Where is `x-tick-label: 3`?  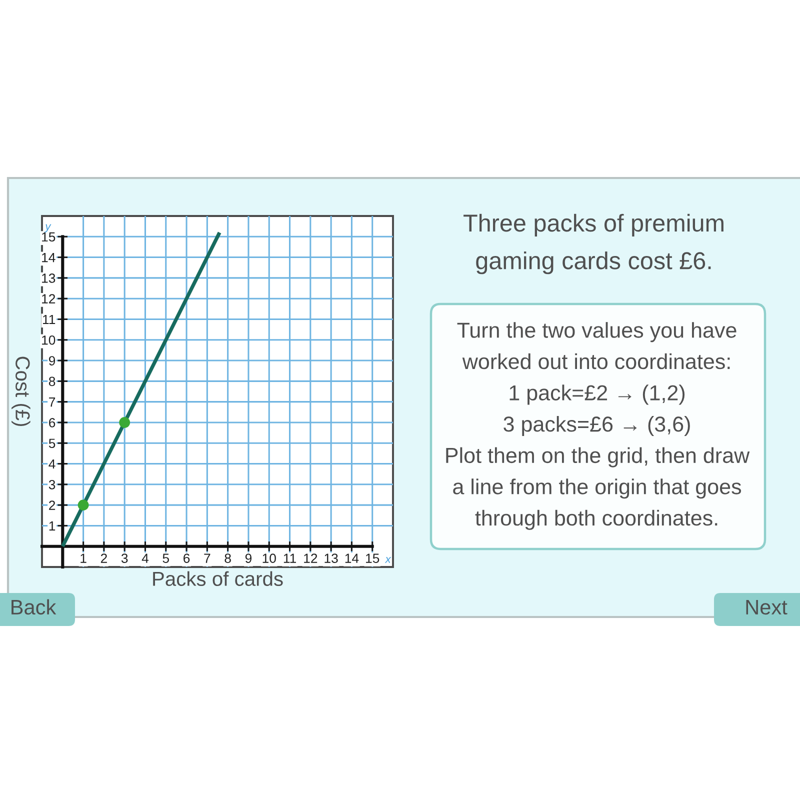 x-tick-label: 3 is located at coordinates (124, 558).